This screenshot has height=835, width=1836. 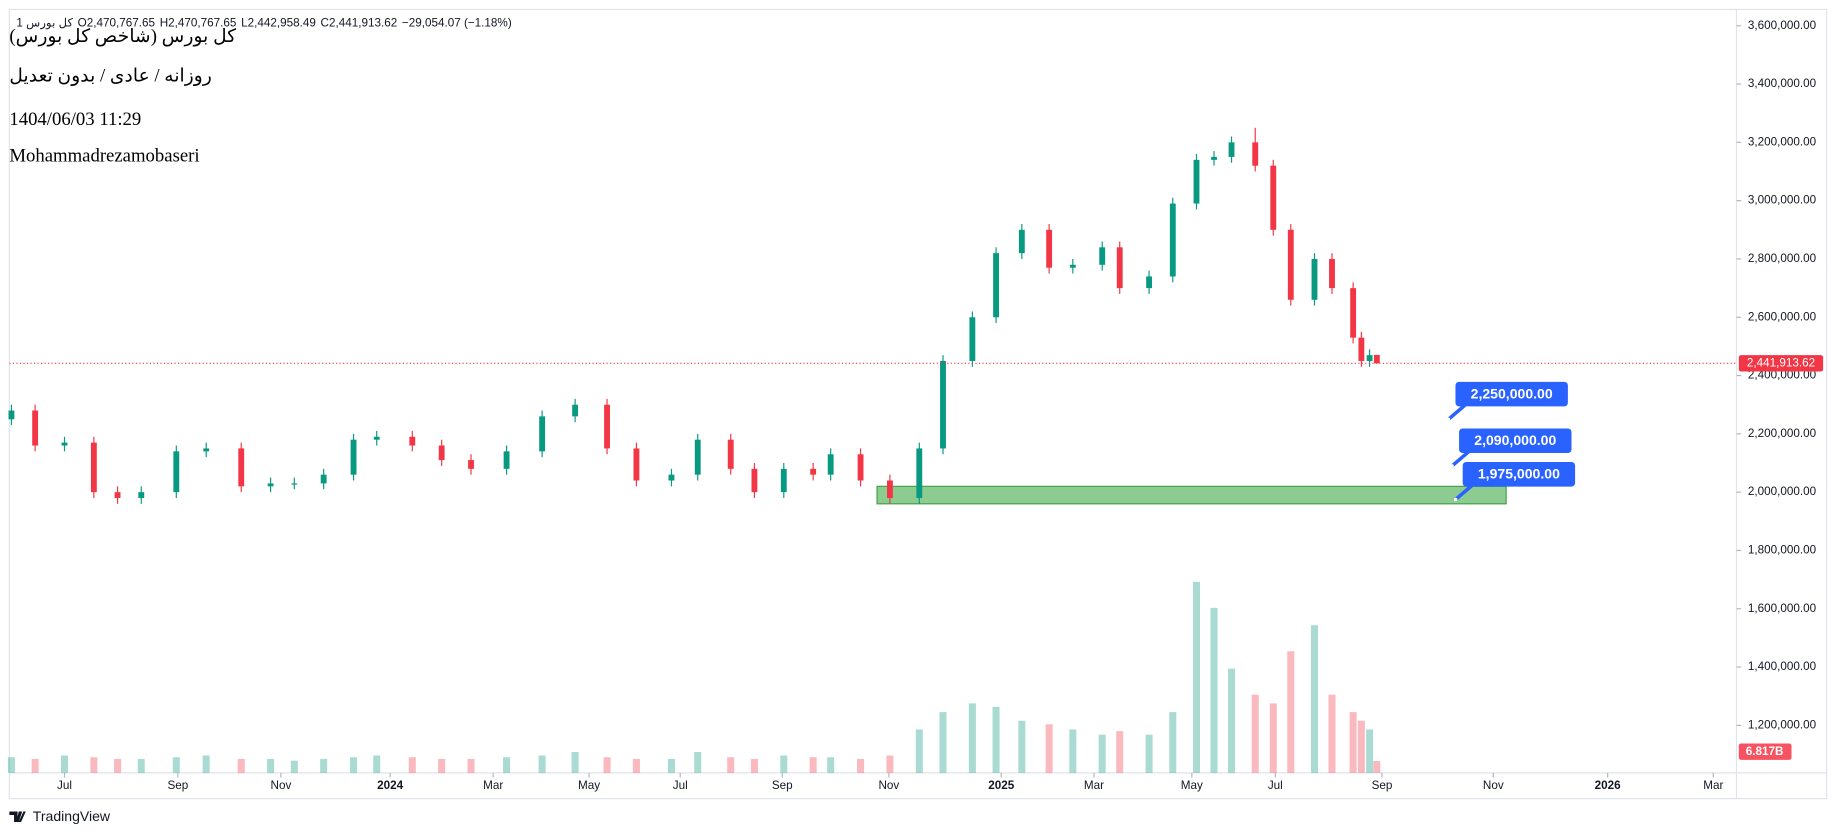 What do you see at coordinates (123, 36) in the screenshot?
I see `overlay-title: کل بورس (شاخص کل بورس)` at bounding box center [123, 36].